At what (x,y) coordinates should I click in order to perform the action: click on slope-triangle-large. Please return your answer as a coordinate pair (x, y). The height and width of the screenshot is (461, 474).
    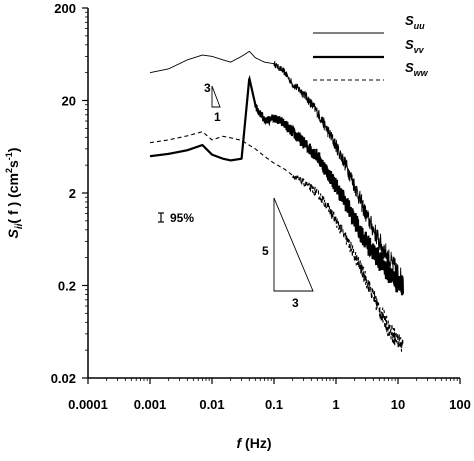
    Looking at the image, I should click on (293, 244).